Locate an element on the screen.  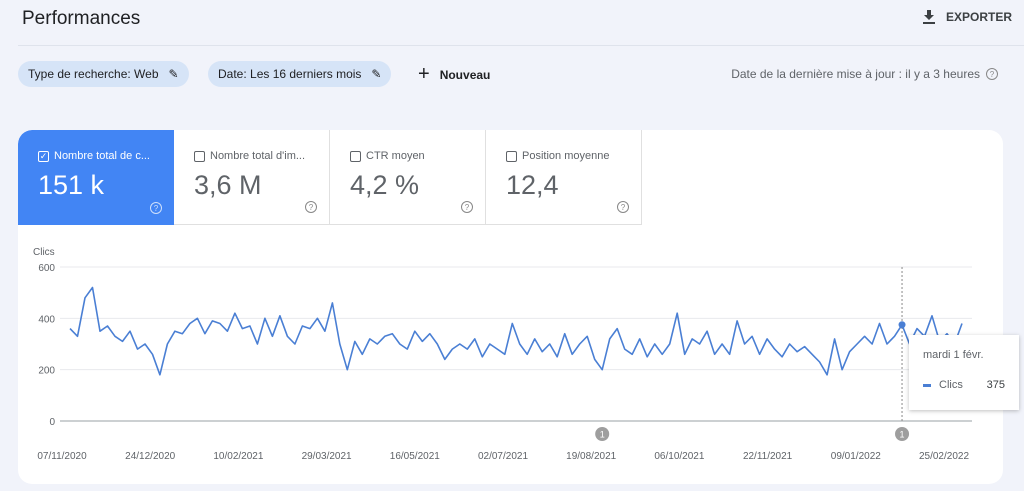
metric-value: 3,6 M is located at coordinates (228, 185).